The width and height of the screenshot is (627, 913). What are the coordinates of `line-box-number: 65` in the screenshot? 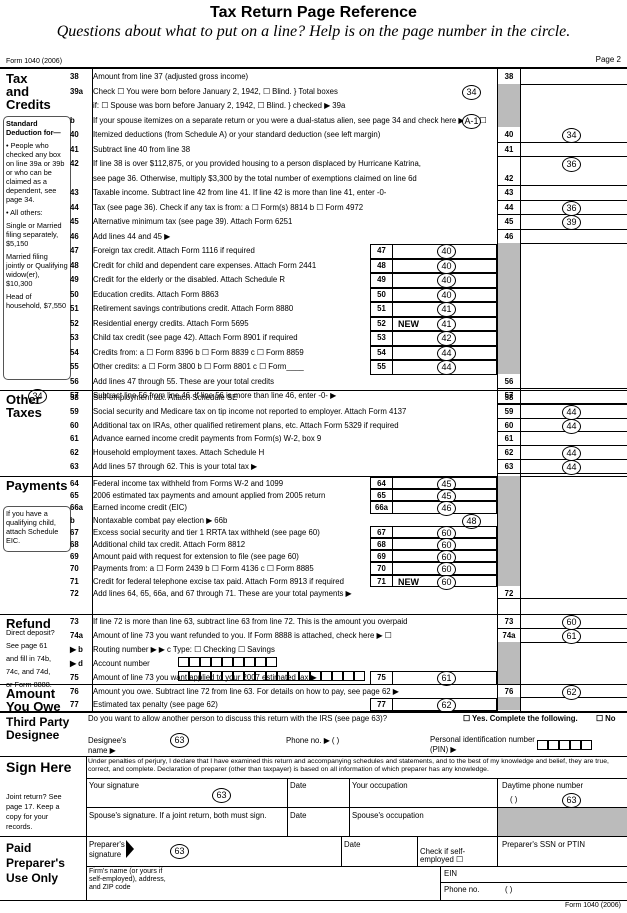 It's located at (381, 496).